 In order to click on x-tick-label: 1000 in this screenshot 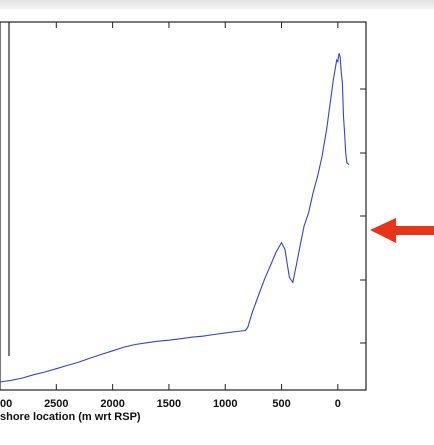, I will do `click(225, 404)`.